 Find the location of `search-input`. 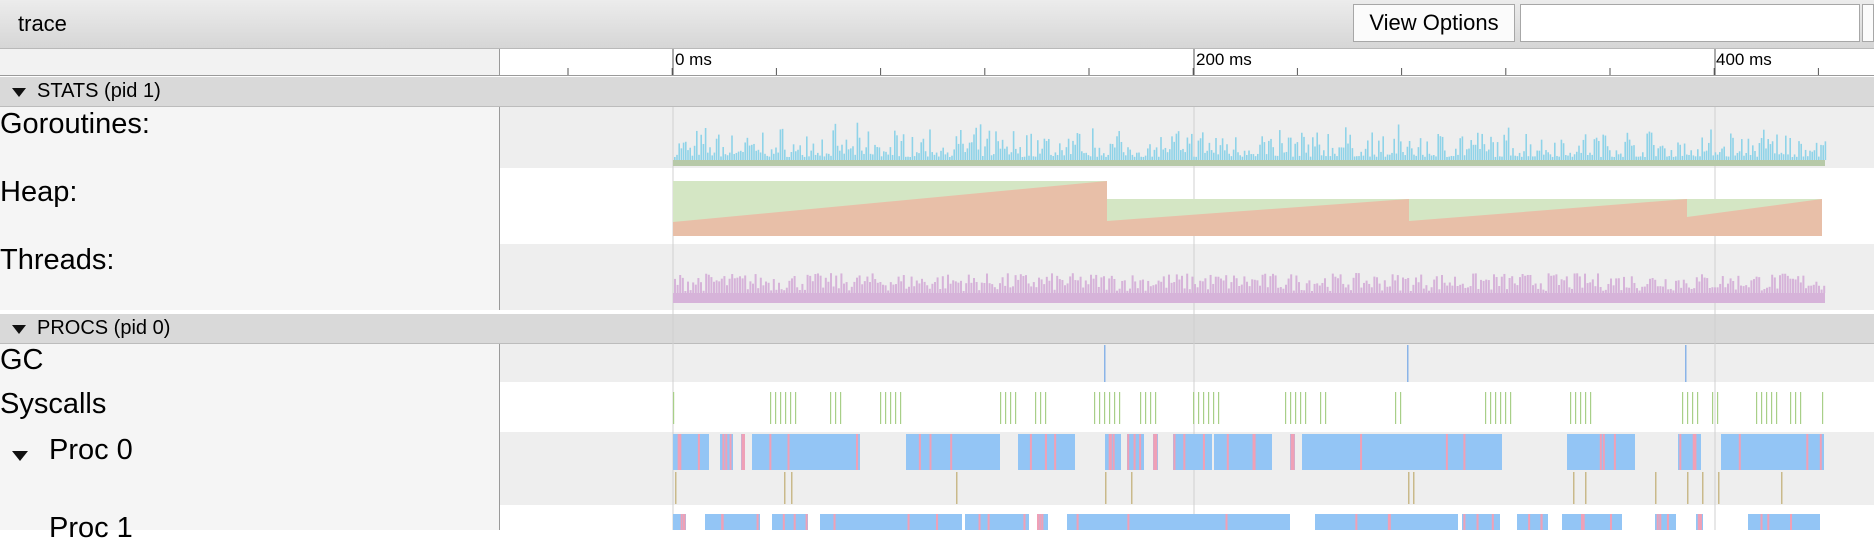

search-input is located at coordinates (1690, 23).